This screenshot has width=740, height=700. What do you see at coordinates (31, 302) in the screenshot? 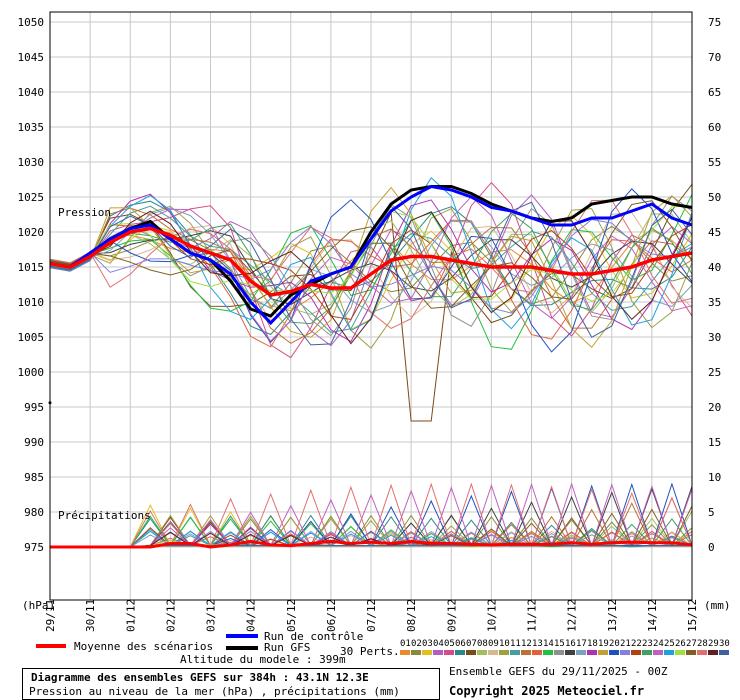
I see `left-tick-label: 1010` at bounding box center [31, 302].